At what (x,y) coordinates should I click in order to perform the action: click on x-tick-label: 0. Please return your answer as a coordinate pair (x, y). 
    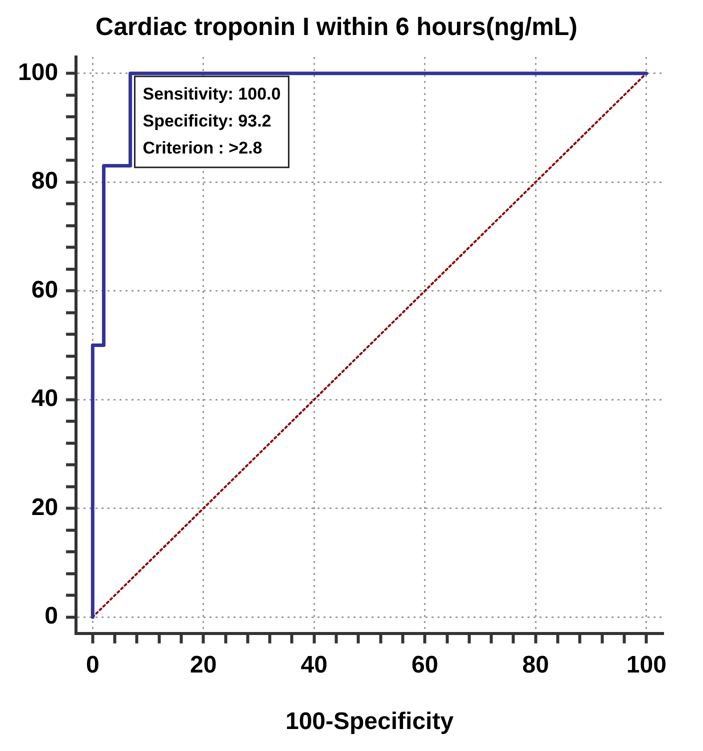
    Looking at the image, I should click on (93, 664).